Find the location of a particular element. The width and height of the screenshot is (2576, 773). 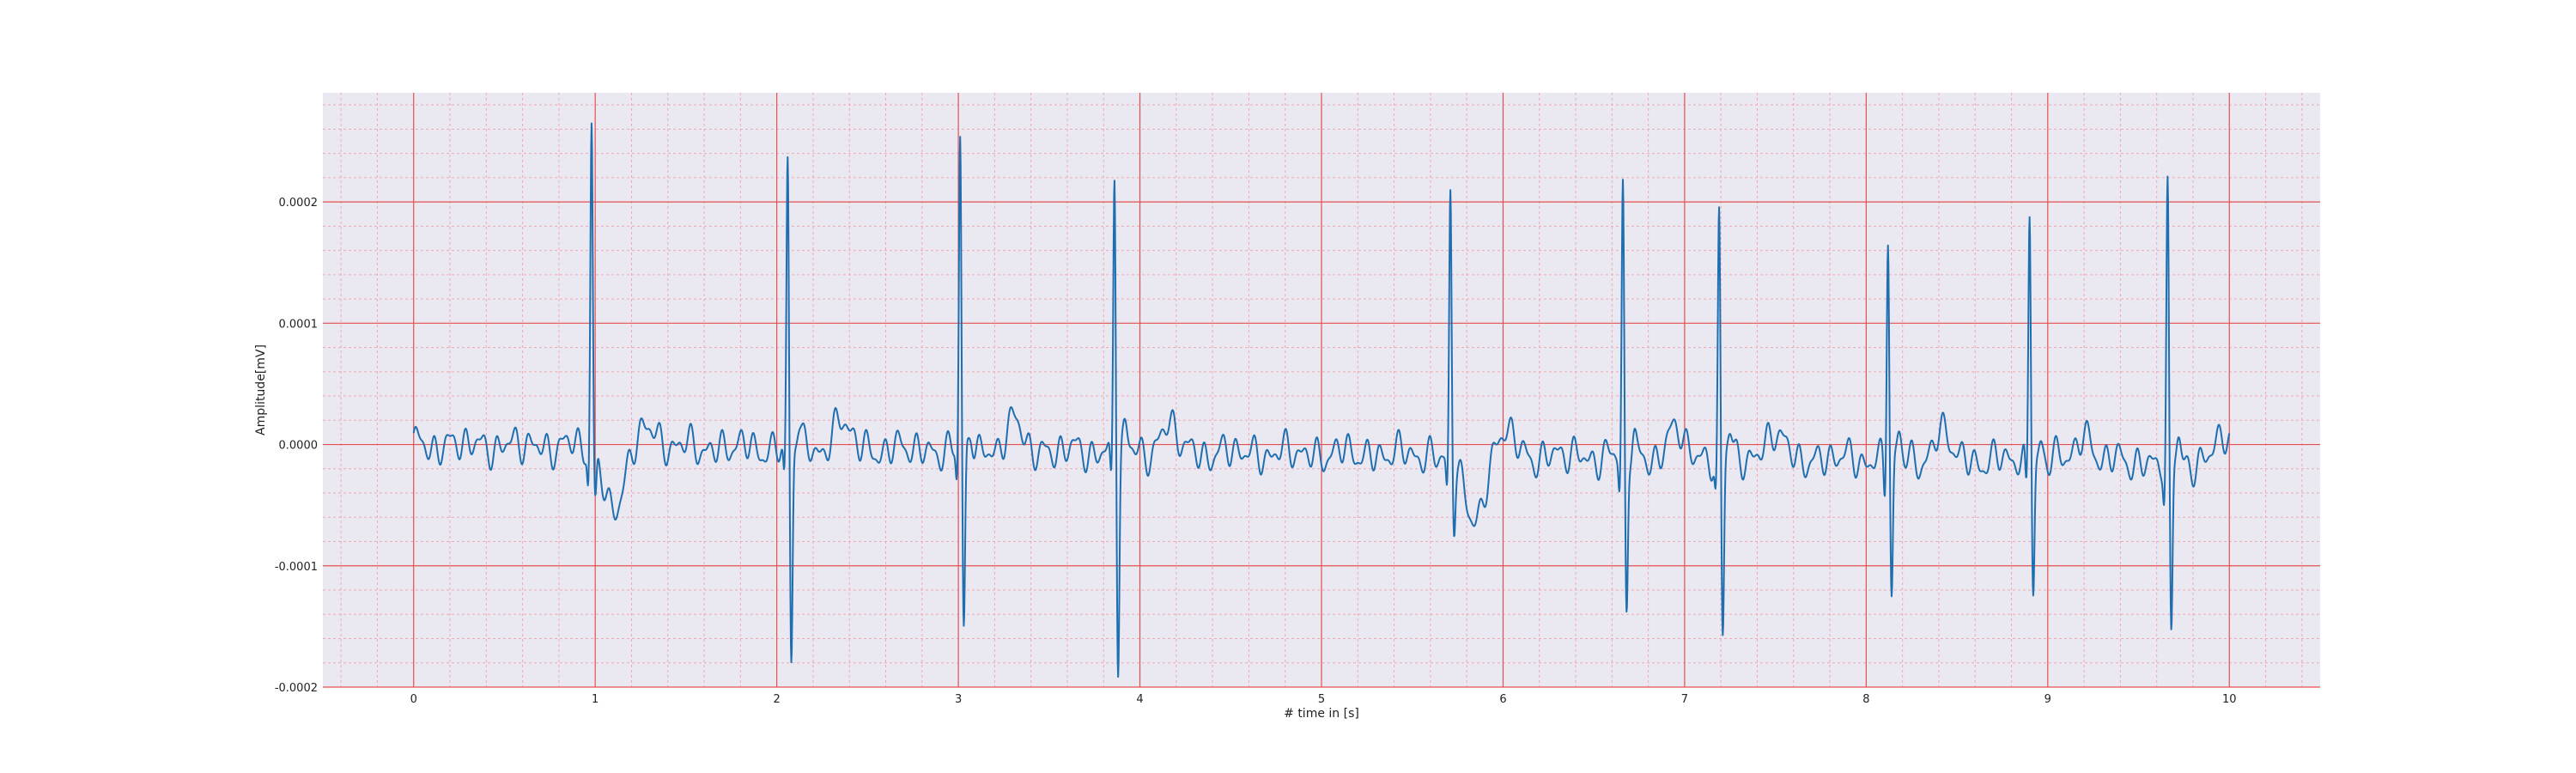

x-tick-label: 5 is located at coordinates (1321, 699).